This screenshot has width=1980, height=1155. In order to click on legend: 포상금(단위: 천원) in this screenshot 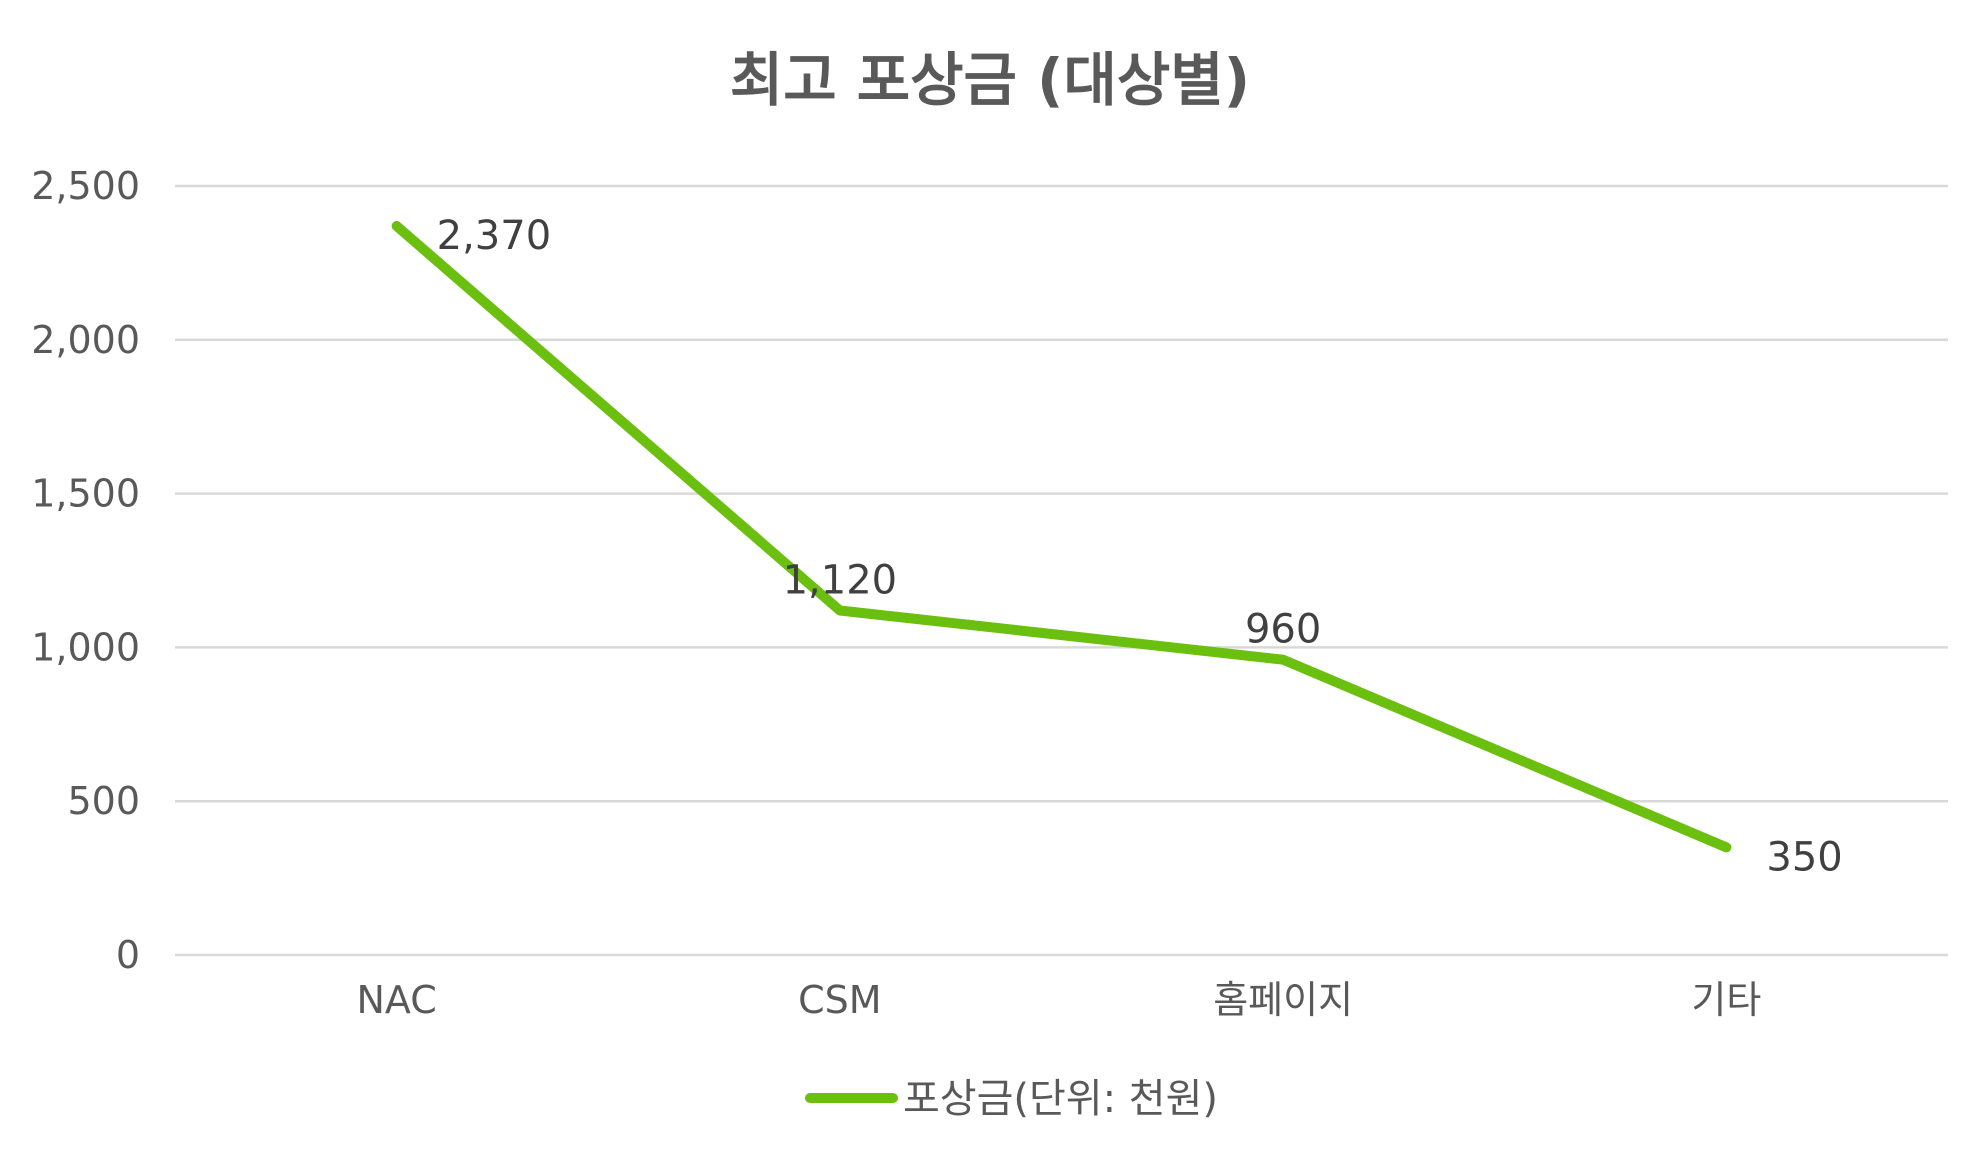, I will do `click(1011, 1099)`.